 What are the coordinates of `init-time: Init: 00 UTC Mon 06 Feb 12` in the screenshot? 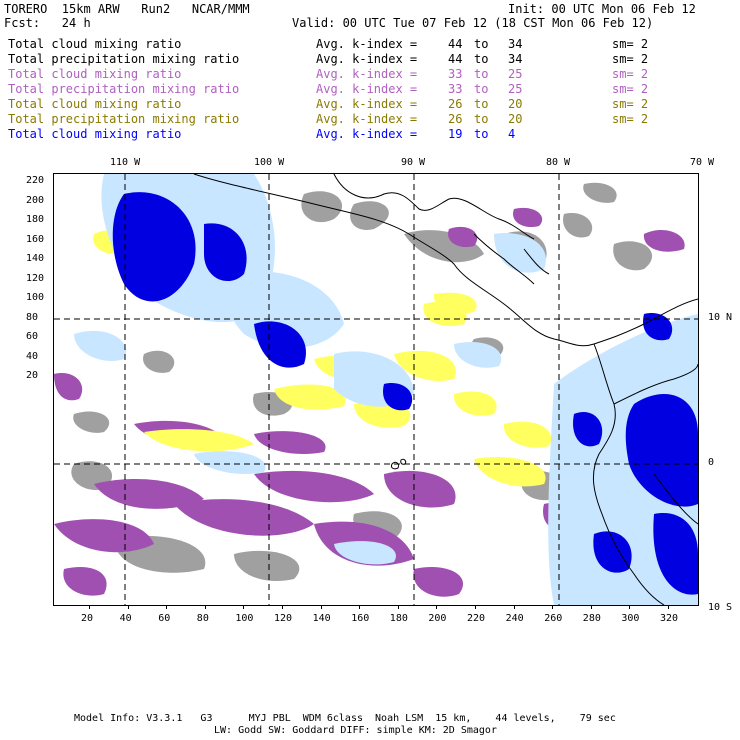 It's located at (602, 9).